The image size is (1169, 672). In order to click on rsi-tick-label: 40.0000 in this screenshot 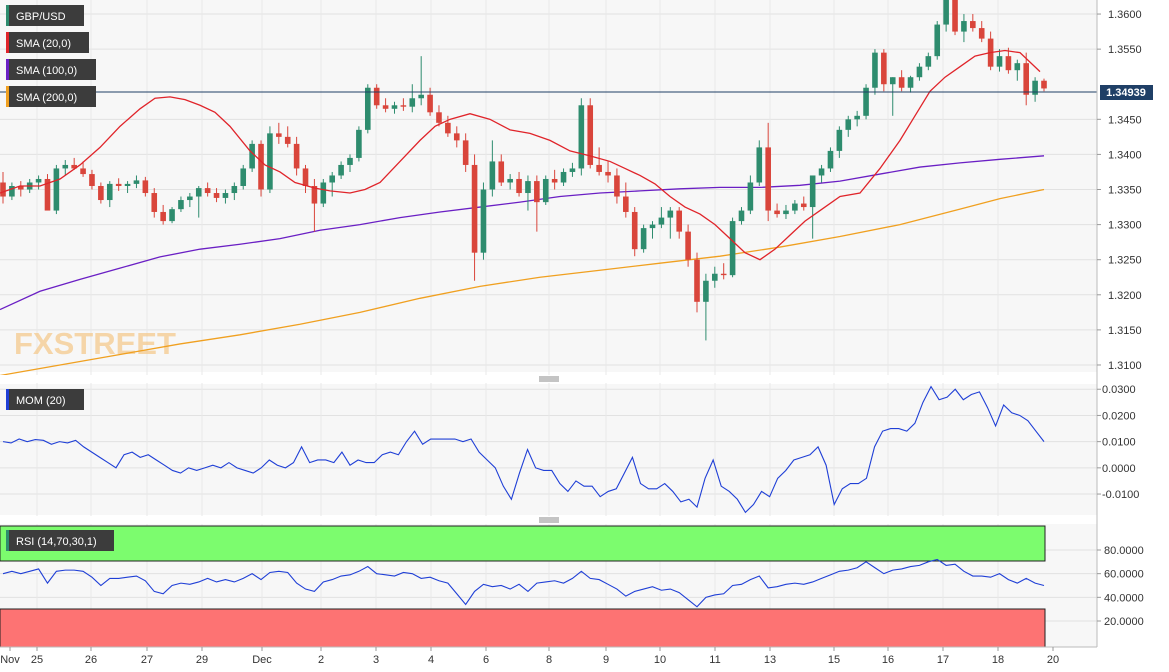, I will do `click(1124, 598)`.